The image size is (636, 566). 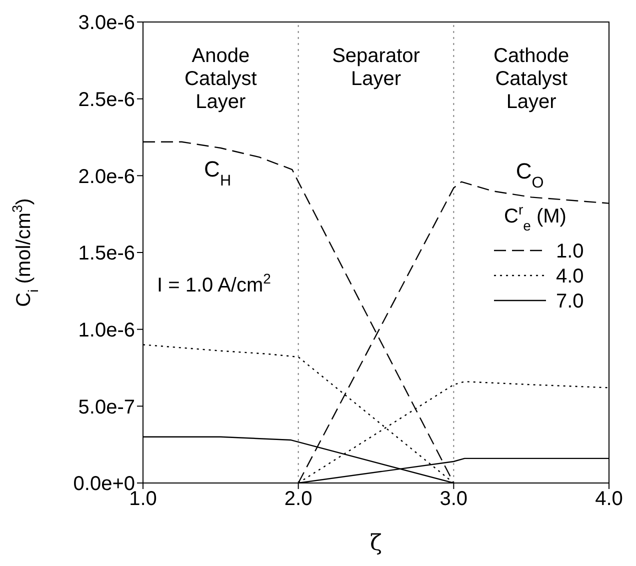 I want to click on y-tick-label: 1.5e-6, so click(x=106, y=253).